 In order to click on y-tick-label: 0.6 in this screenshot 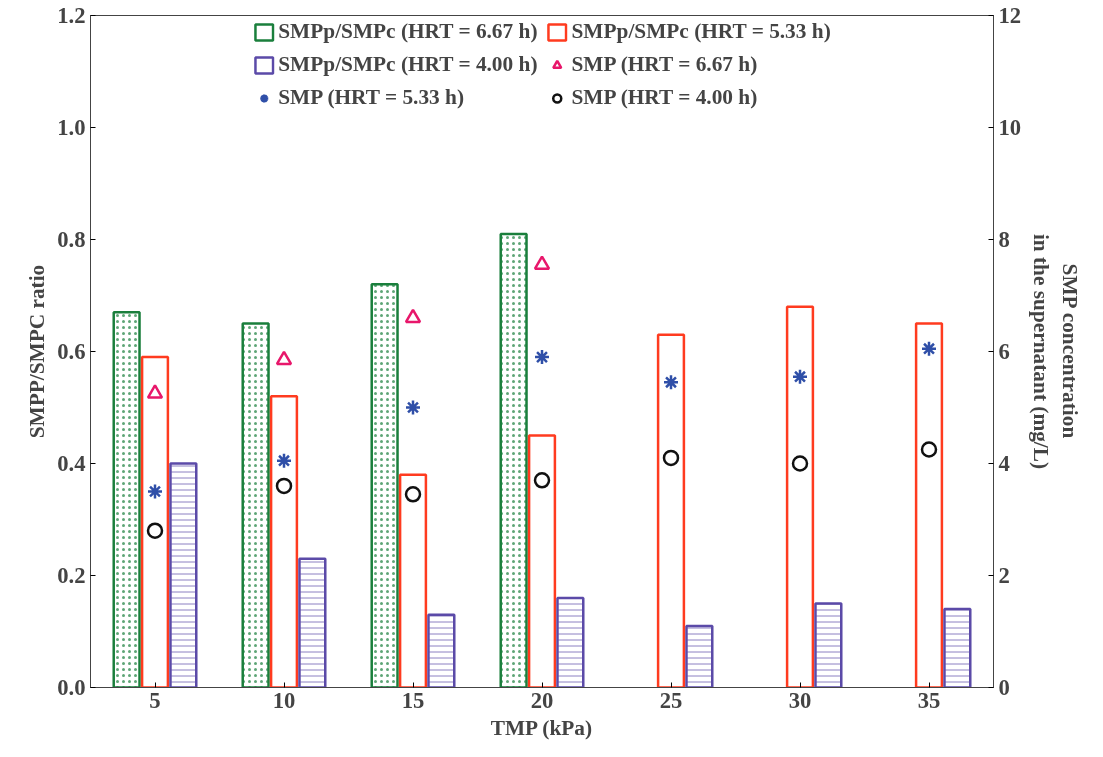, I will do `click(71, 351)`.